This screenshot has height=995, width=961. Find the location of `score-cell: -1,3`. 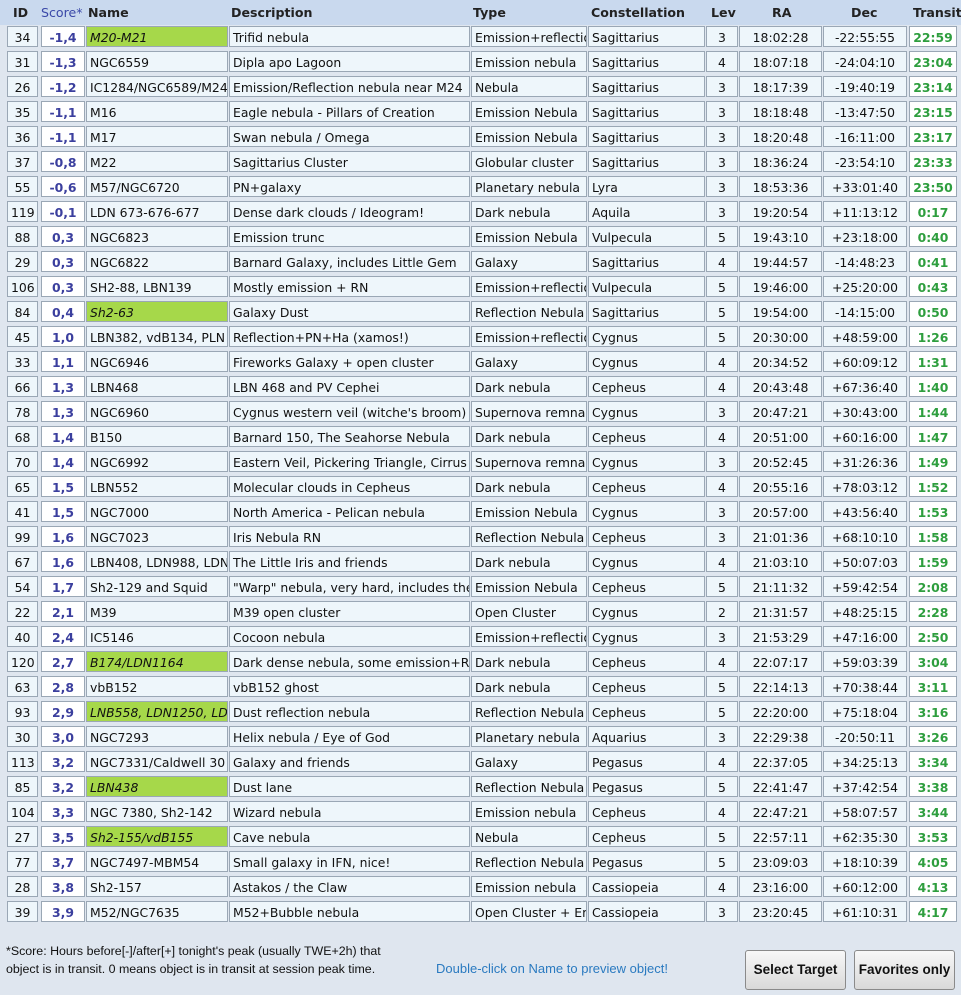

score-cell: -1,3 is located at coordinates (63, 61).